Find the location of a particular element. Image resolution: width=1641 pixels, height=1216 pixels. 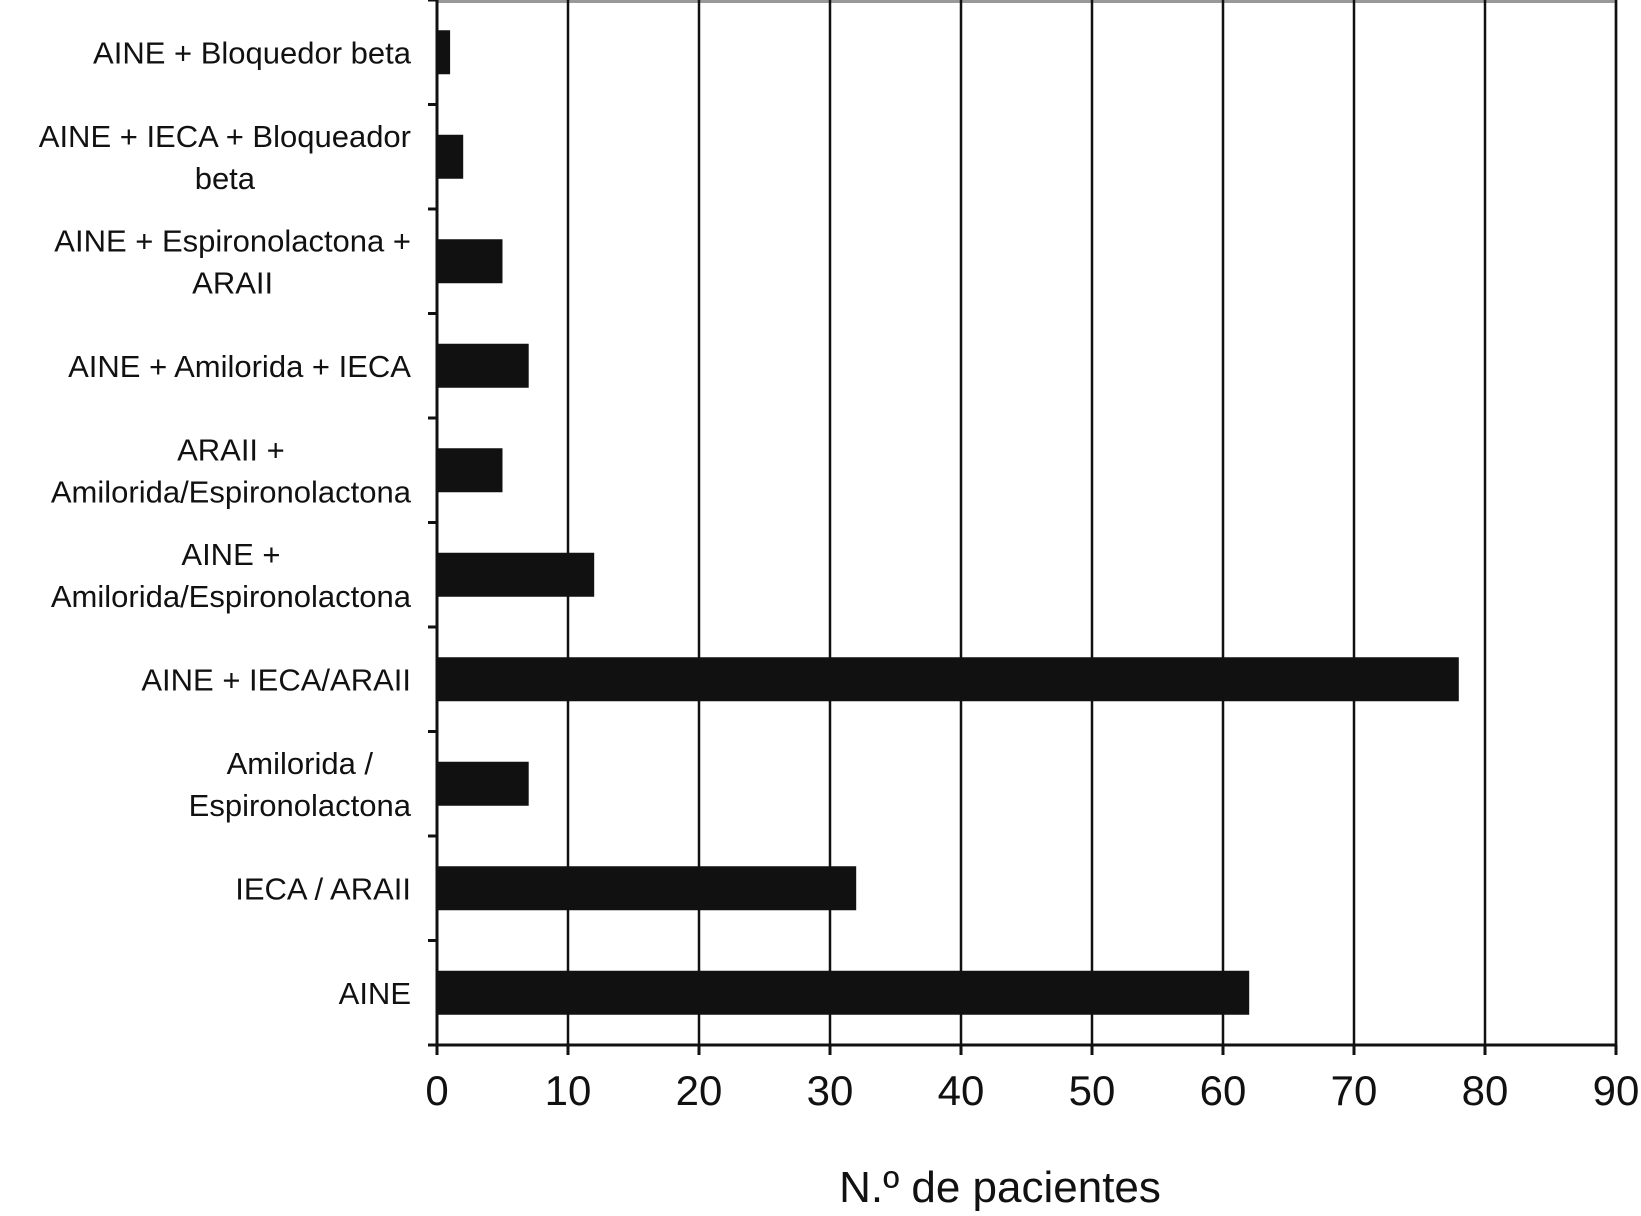

category-label-1: AINE + IECA + Bloqueador beta is located at coordinates (225, 157).